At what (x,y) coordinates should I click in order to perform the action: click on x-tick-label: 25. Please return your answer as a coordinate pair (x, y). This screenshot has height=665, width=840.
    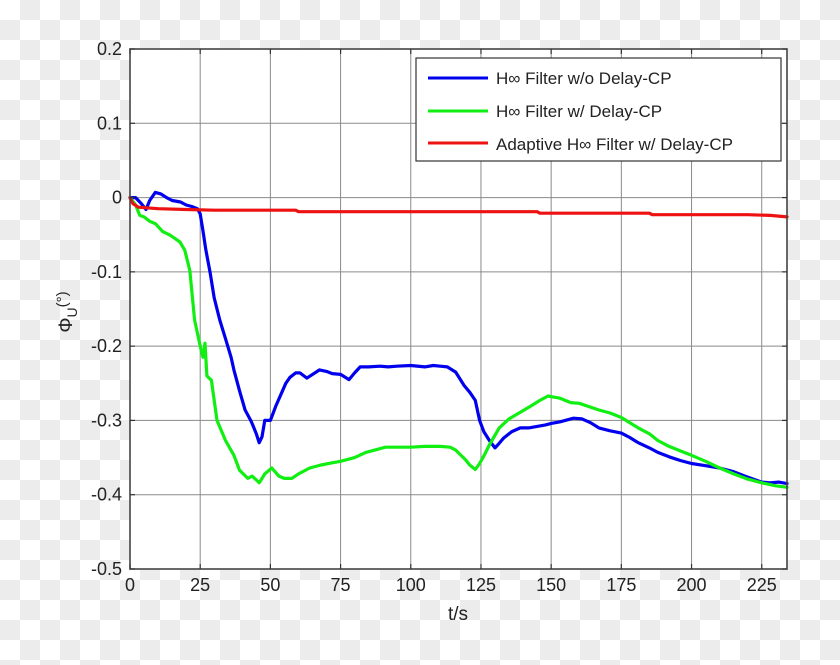
    Looking at the image, I should click on (200, 585).